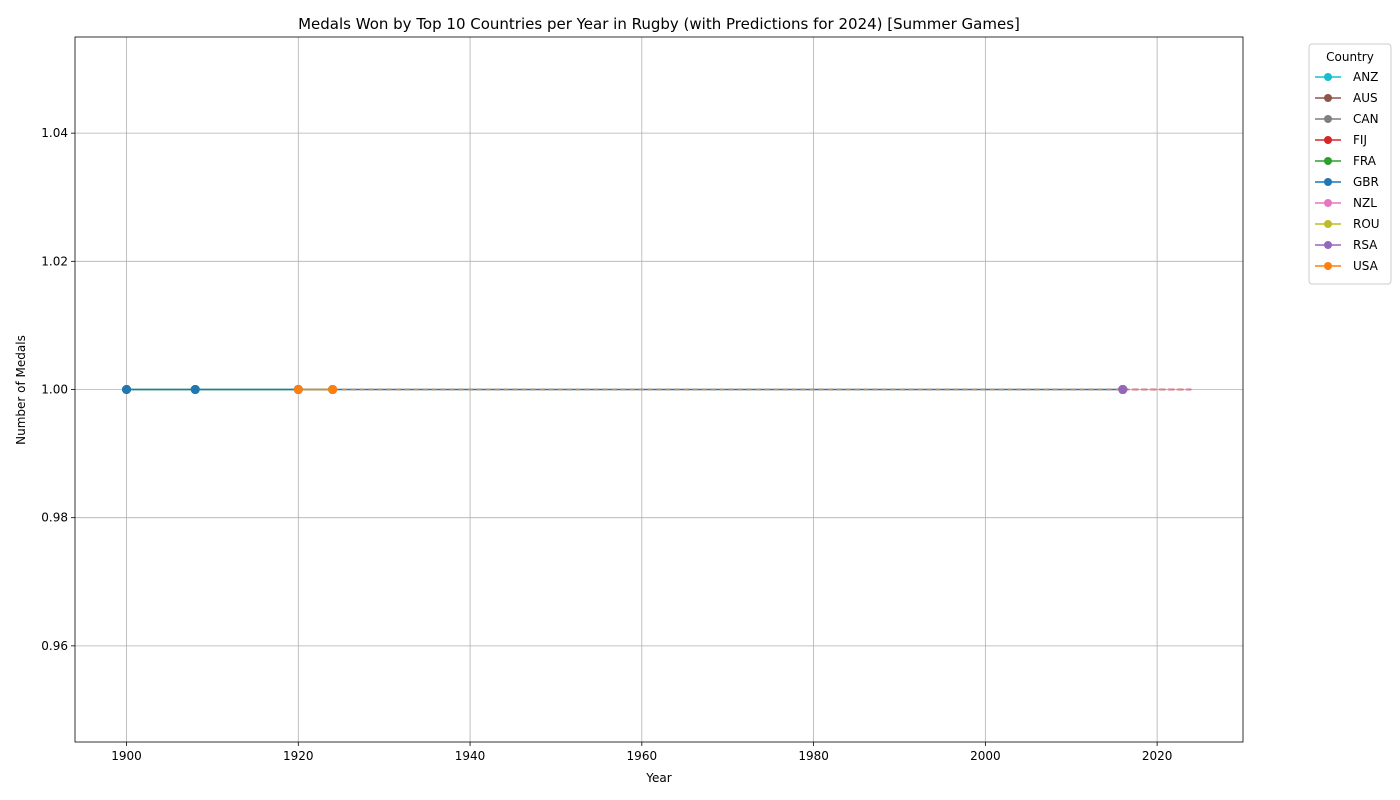  I want to click on y-tick-label: 0.96, so click(54, 646).